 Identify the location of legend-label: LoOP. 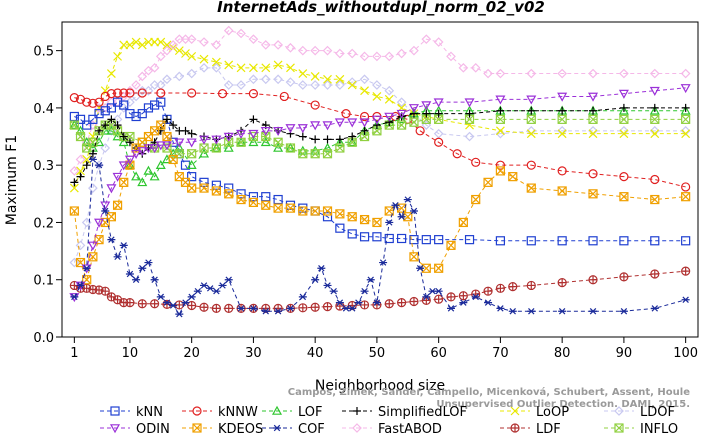
(552, 412).